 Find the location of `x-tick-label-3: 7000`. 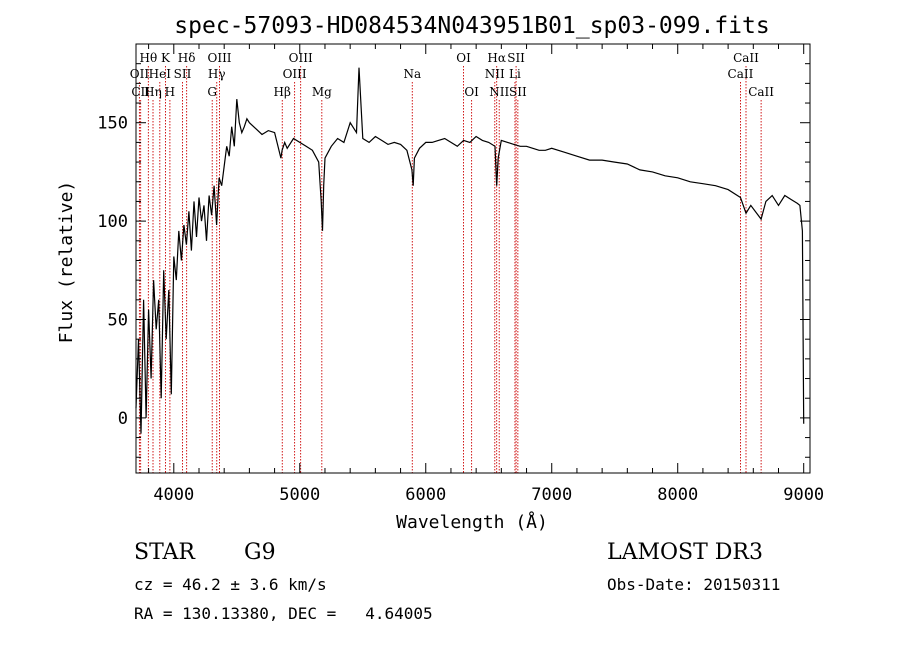

x-tick-label-3: 7000 is located at coordinates (551, 495).